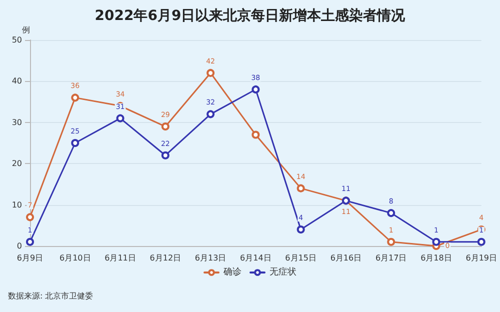 The width and height of the screenshot is (500, 312). What do you see at coordinates (17, 81) in the screenshot?
I see `y-tick-label: 40` at bounding box center [17, 81].